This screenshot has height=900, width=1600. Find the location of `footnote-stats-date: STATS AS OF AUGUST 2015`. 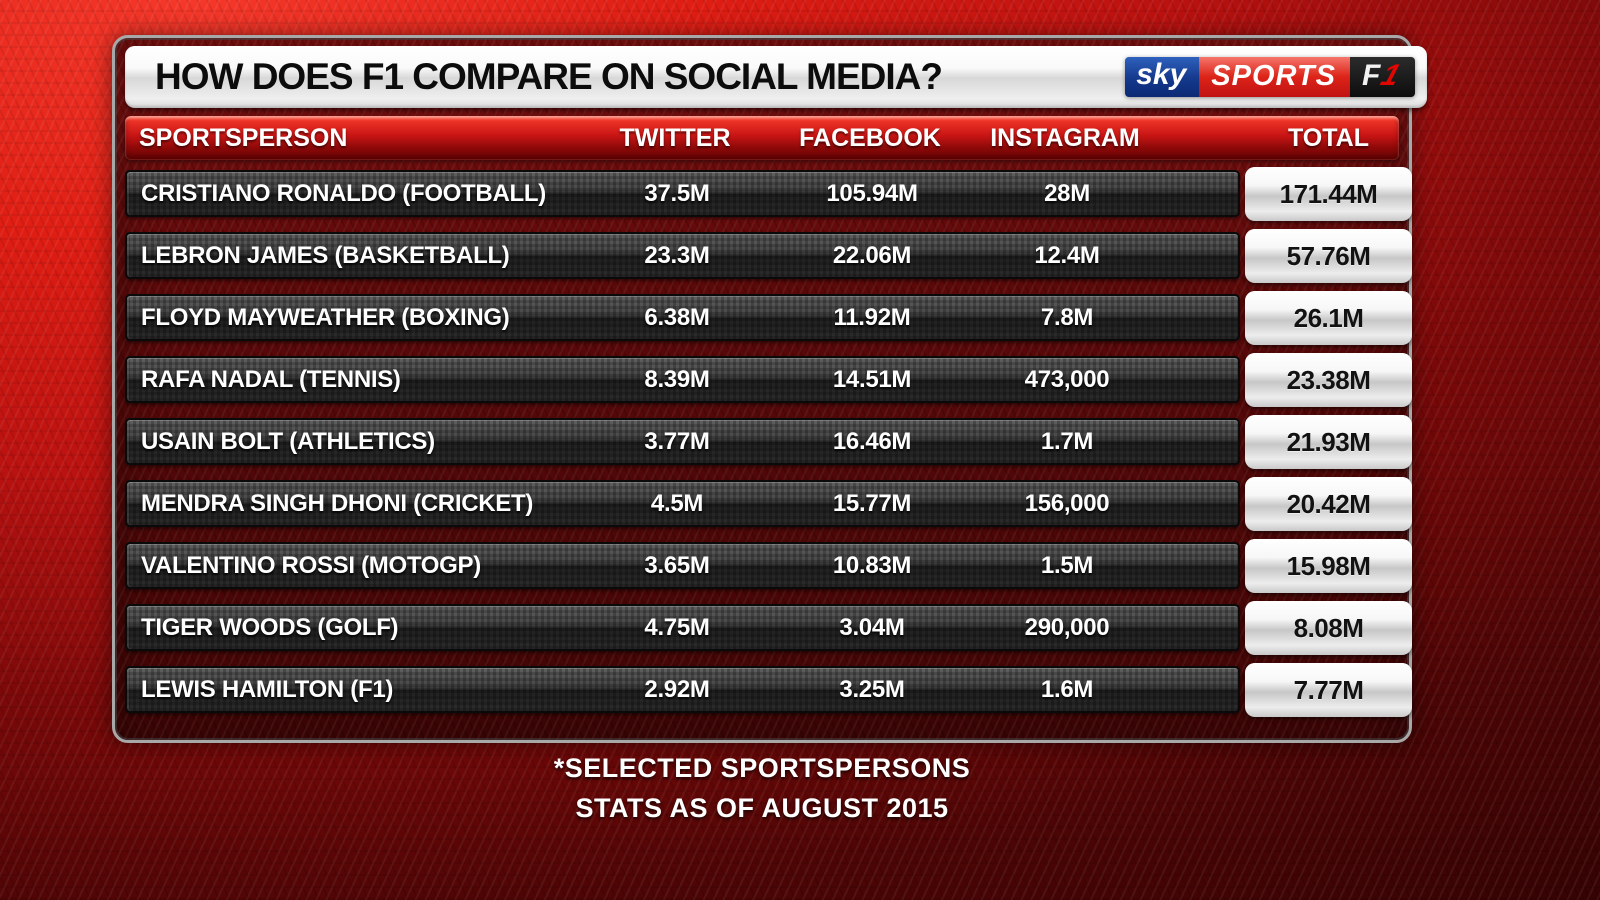

footnote-stats-date: STATS AS OF AUGUST 2015 is located at coordinates (762, 808).